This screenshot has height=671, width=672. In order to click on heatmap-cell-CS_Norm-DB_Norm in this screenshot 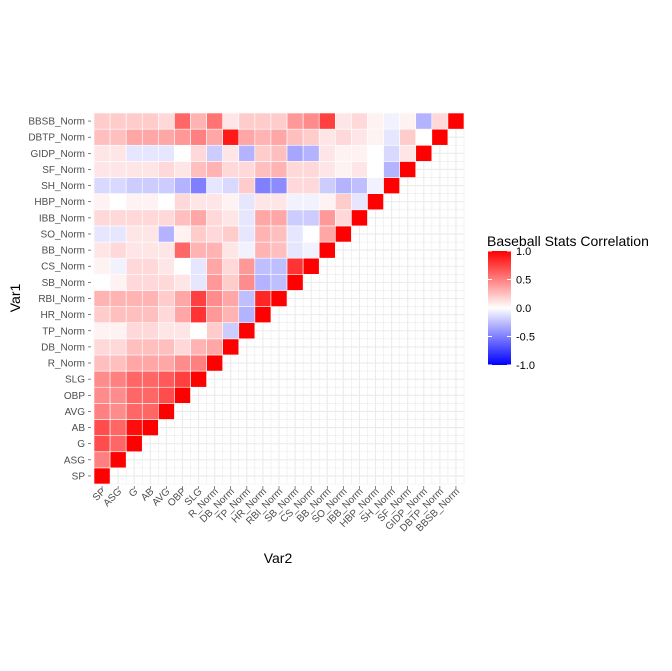, I will do `click(231, 266)`.